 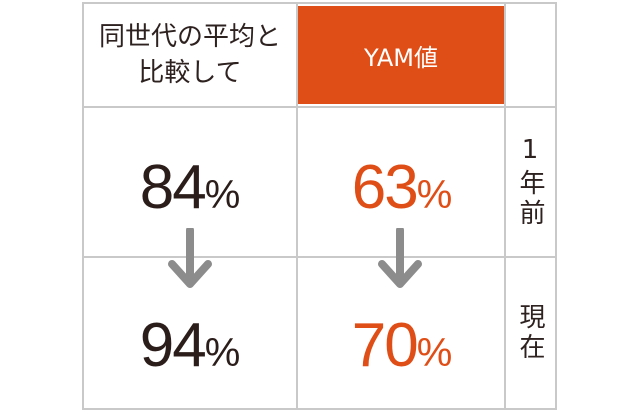 I want to click on yam-header: YAM値, so click(x=401, y=55).